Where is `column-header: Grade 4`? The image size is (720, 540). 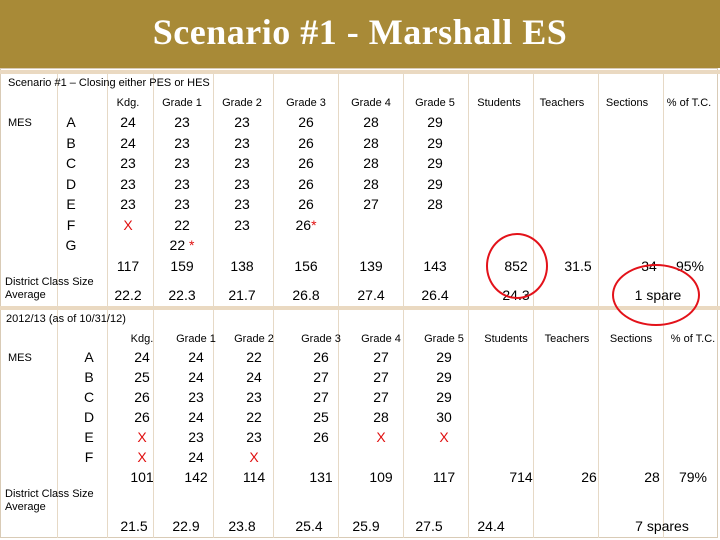 column-header: Grade 4 is located at coordinates (381, 339).